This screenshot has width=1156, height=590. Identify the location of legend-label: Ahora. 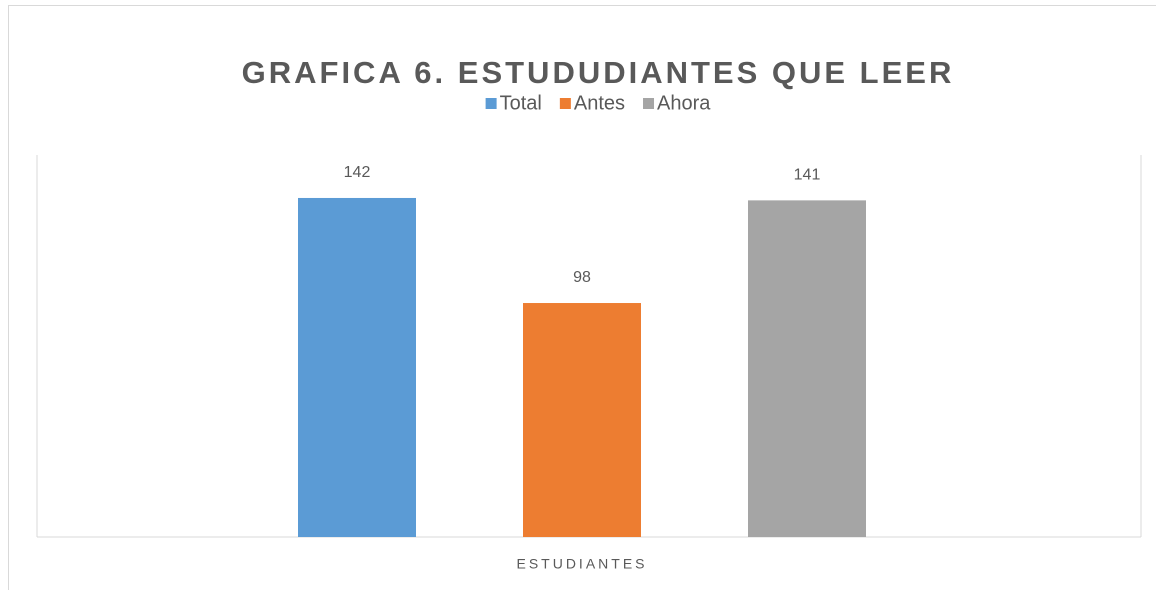
(684, 103).